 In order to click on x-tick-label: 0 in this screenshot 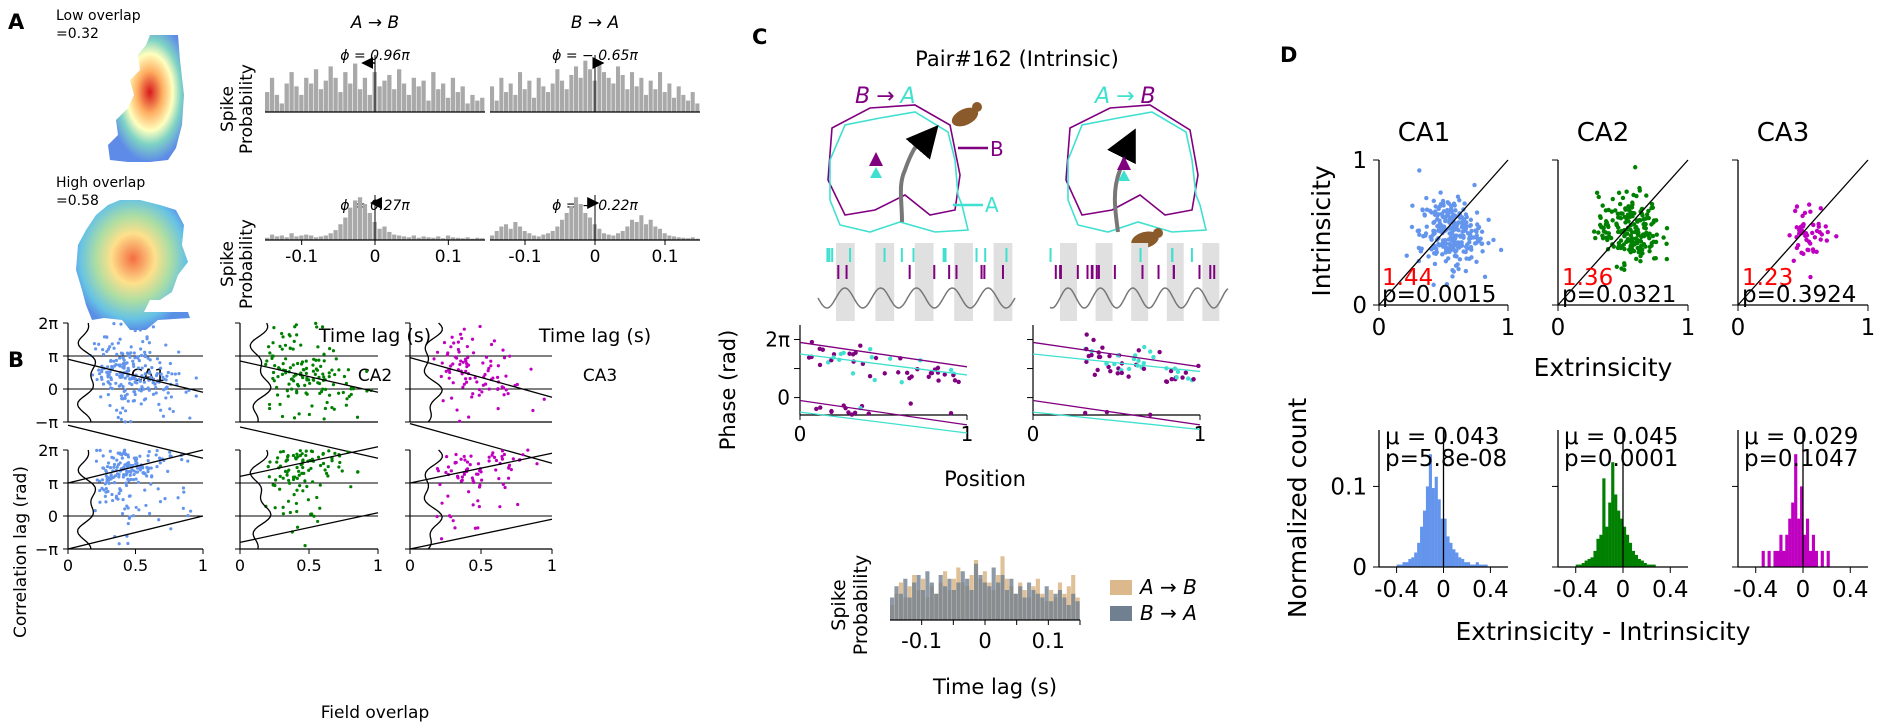, I will do `click(595, 257)`.